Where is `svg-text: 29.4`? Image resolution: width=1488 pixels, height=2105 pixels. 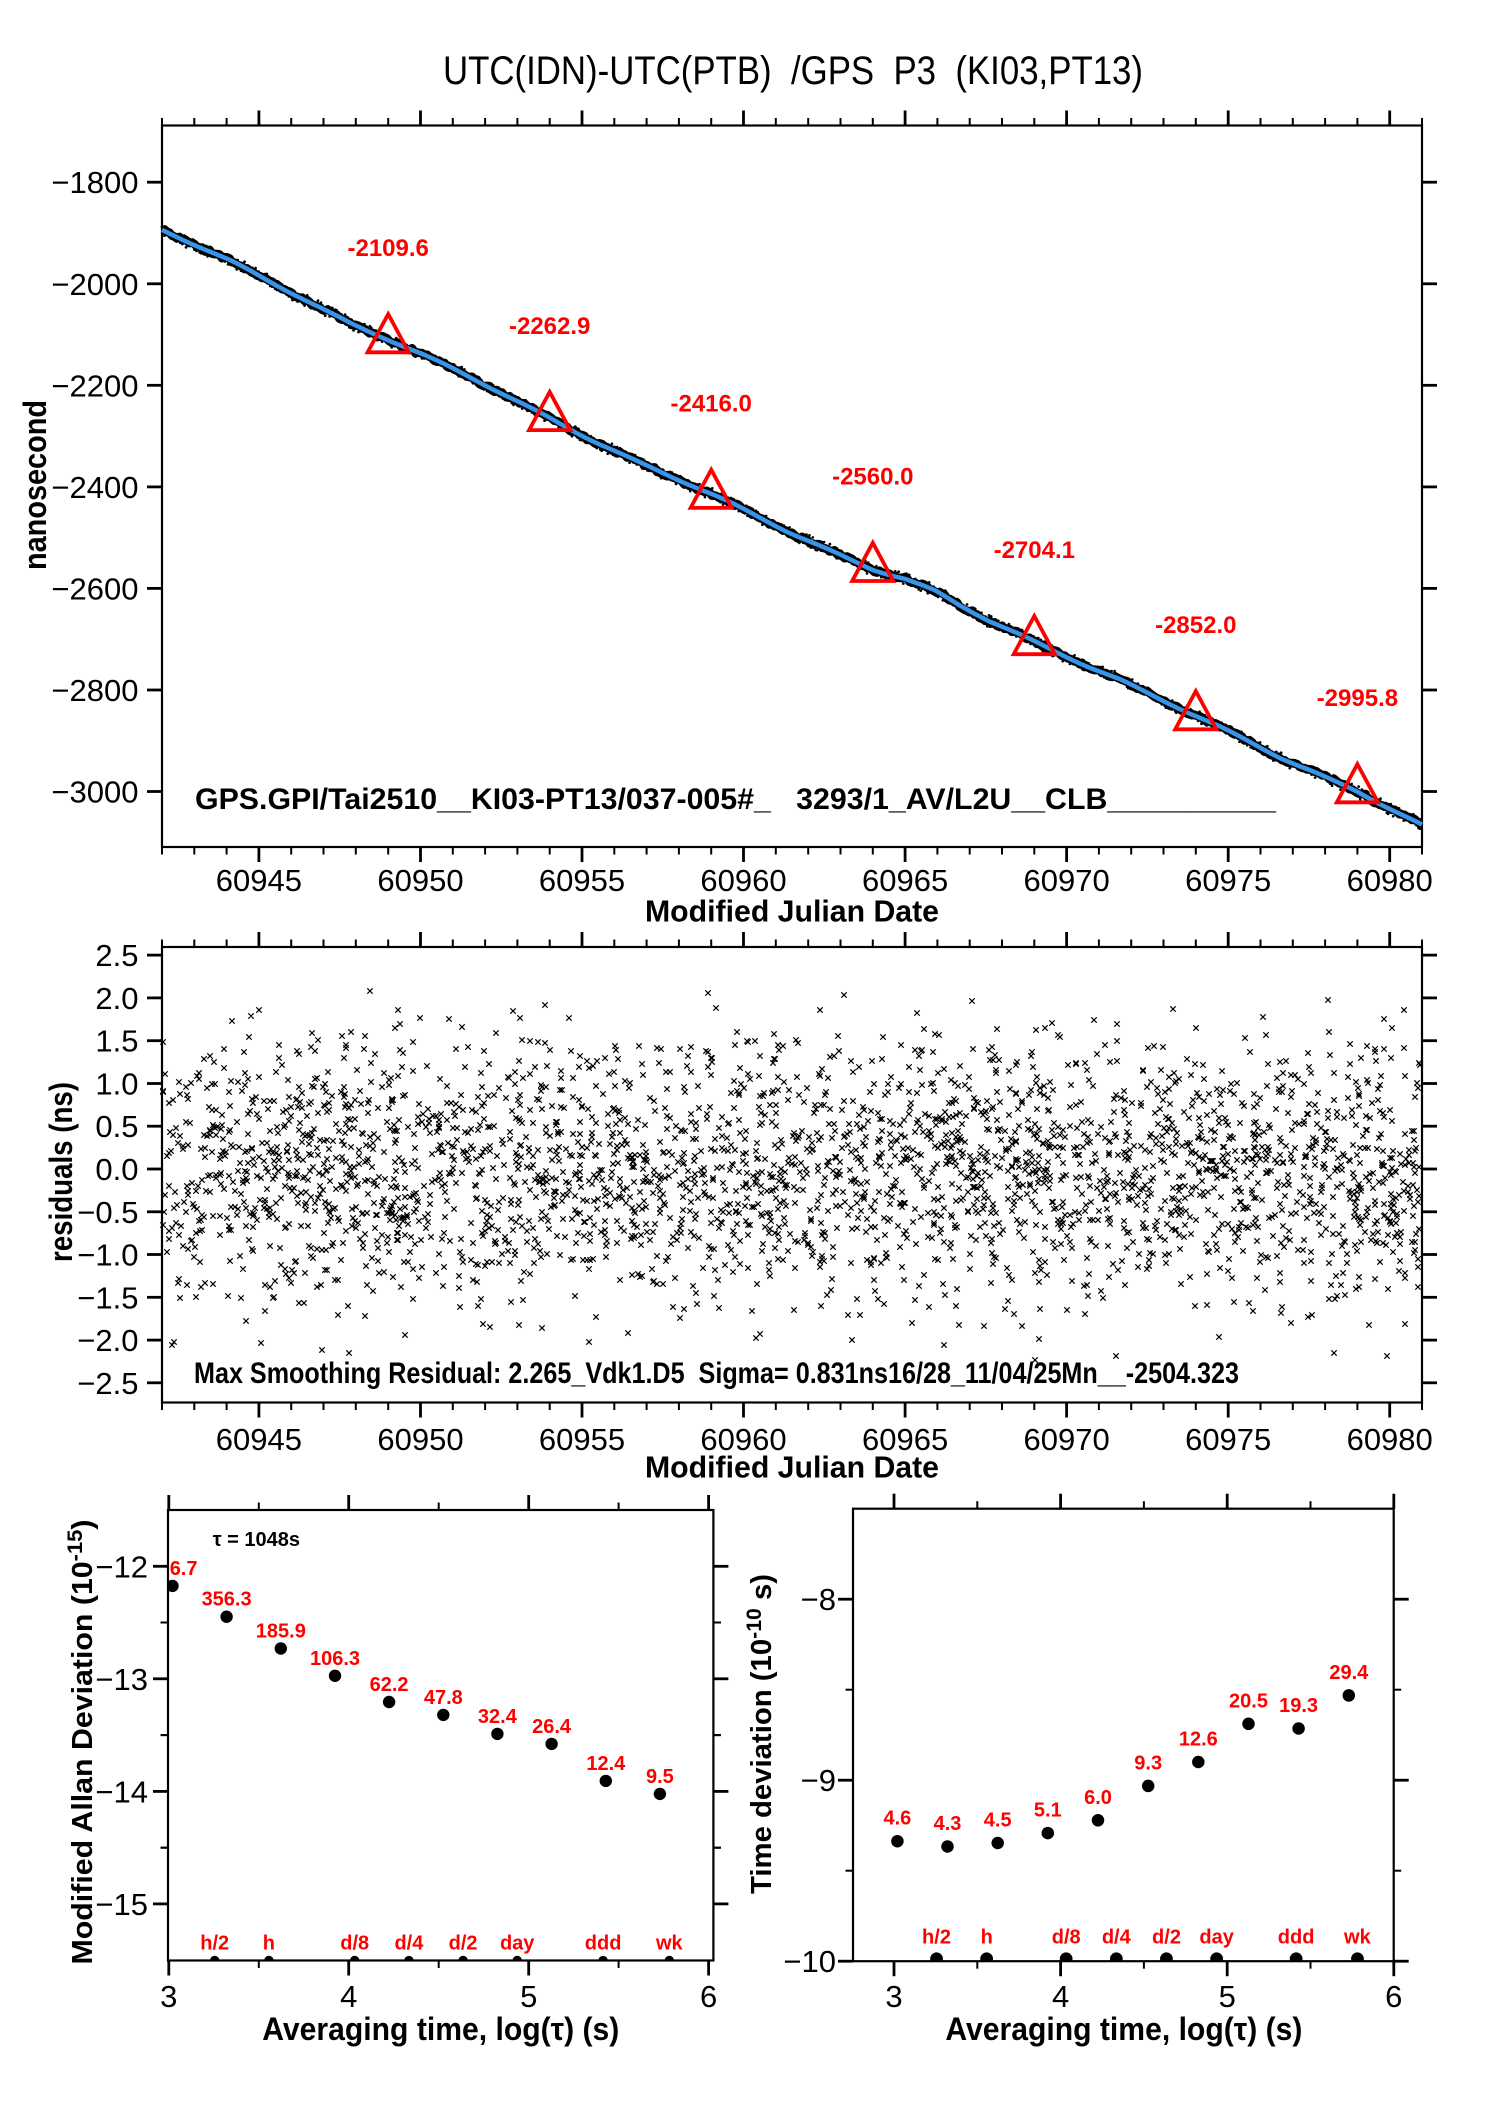
svg-text: 29.4 is located at coordinates (1349, 1673).